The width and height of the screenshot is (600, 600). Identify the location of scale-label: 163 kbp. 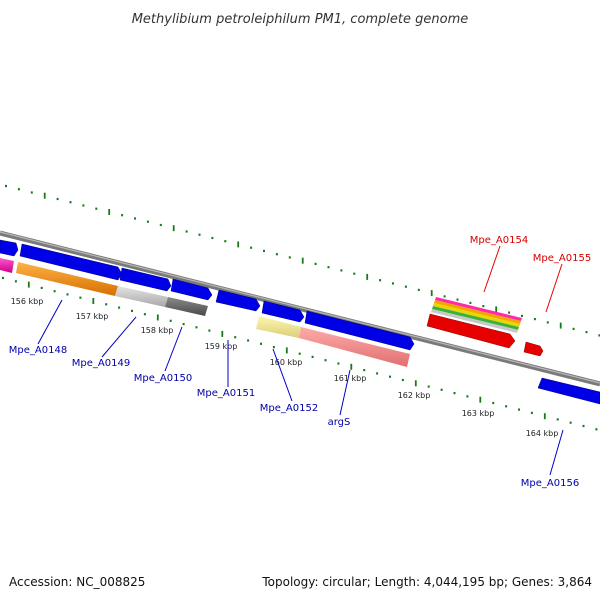
(478, 413).